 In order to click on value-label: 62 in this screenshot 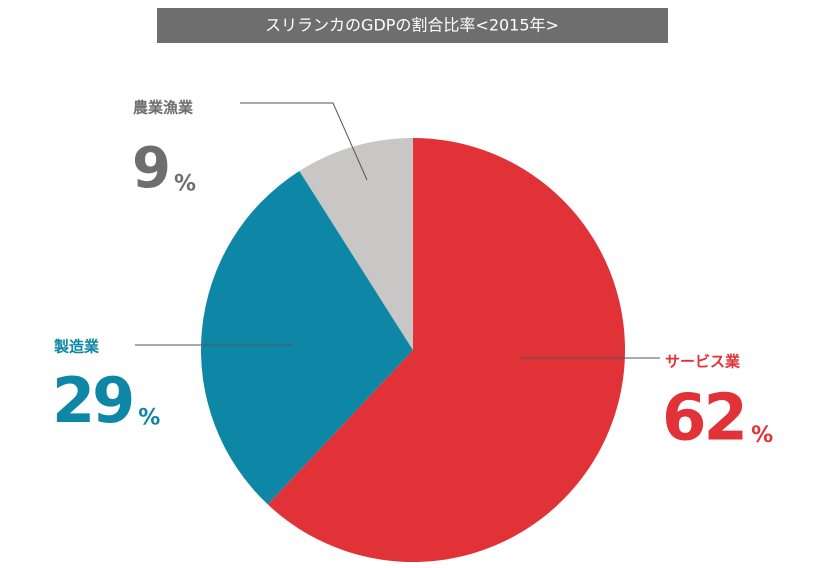, I will do `click(703, 419)`.